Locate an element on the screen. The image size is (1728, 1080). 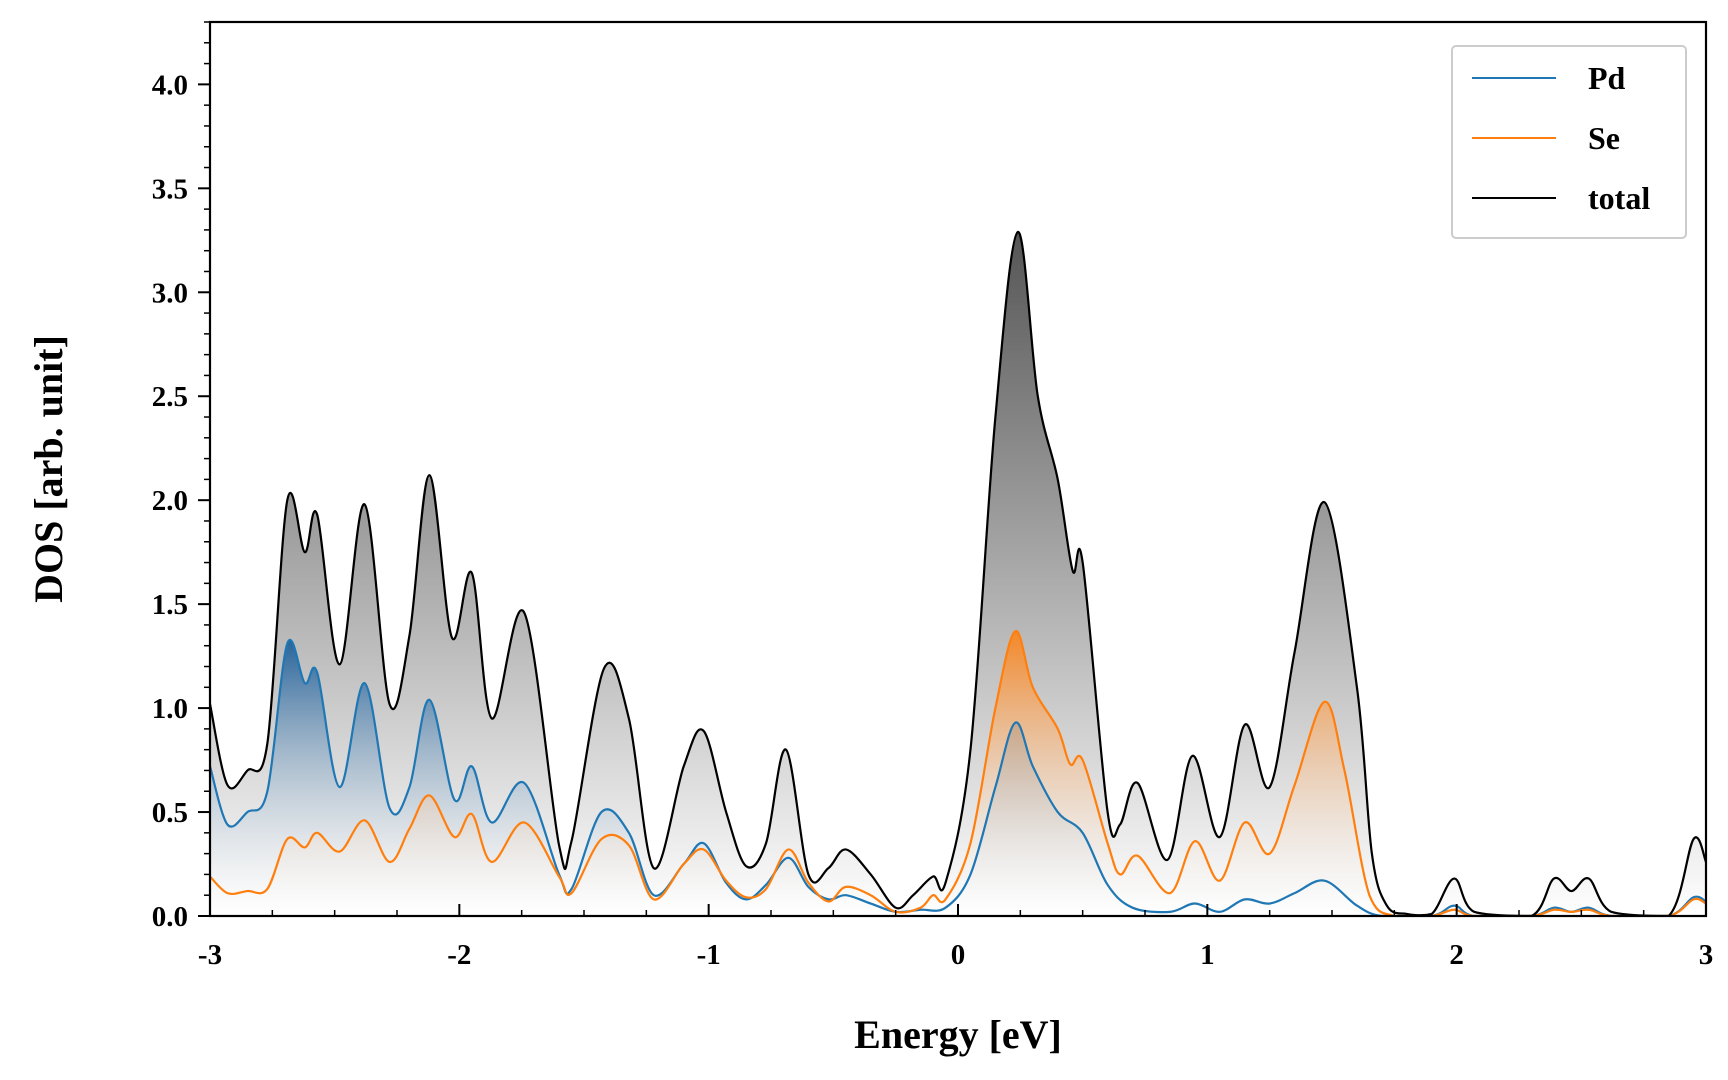
y-tick-label: 3.0 is located at coordinates (170, 293).